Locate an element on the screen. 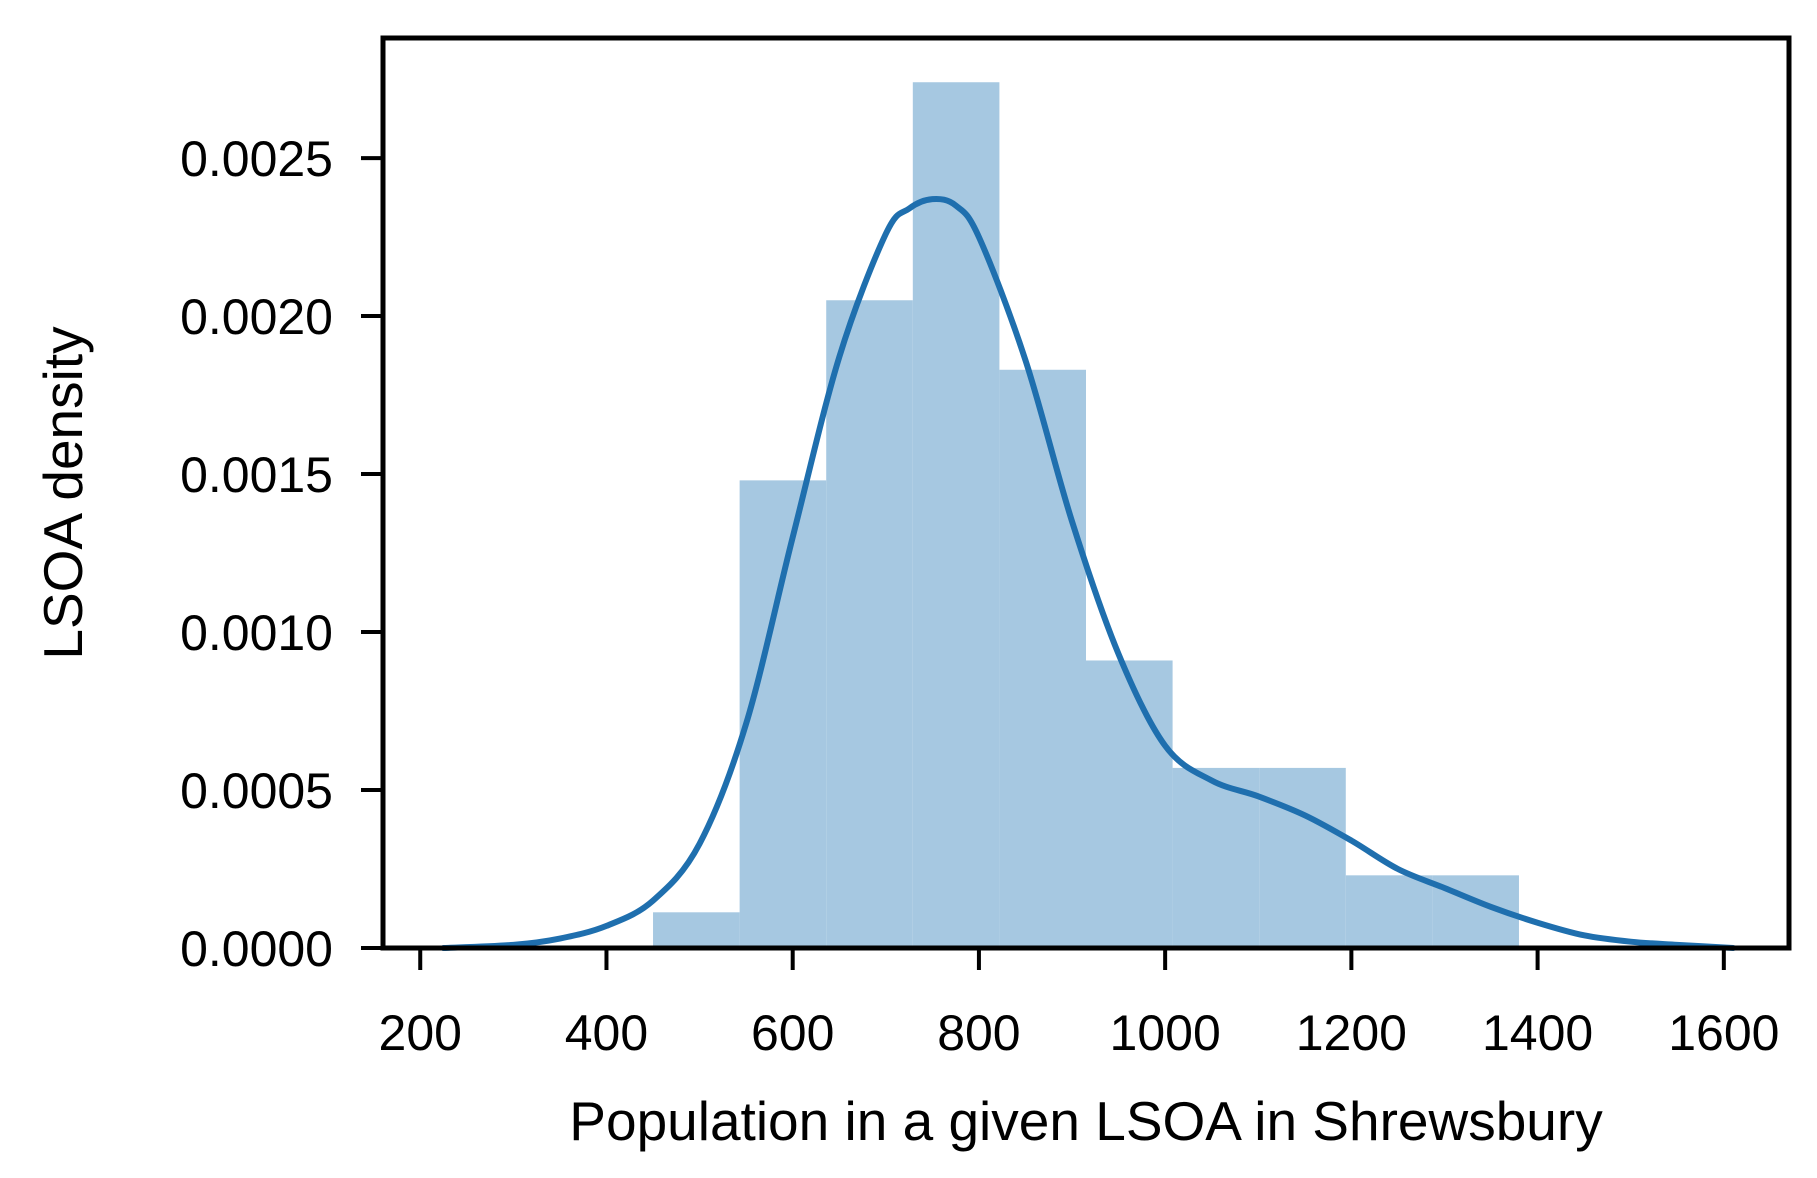  x-tick-label-400: 400 is located at coordinates (606, 1033).